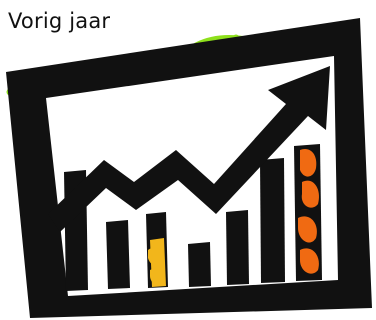 The image size is (376, 320). Describe the element at coordinates (156, 266) in the screenshot. I see `yellow-fill` at that location.